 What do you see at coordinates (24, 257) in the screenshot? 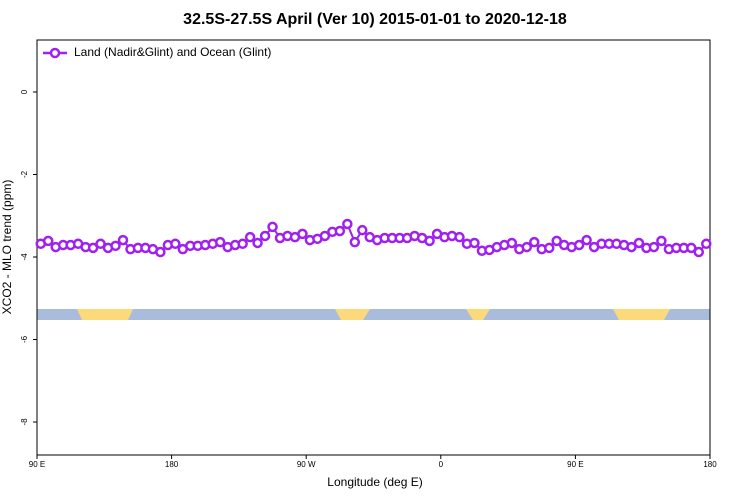
I see `y-tick-label: -4` at bounding box center [24, 257].